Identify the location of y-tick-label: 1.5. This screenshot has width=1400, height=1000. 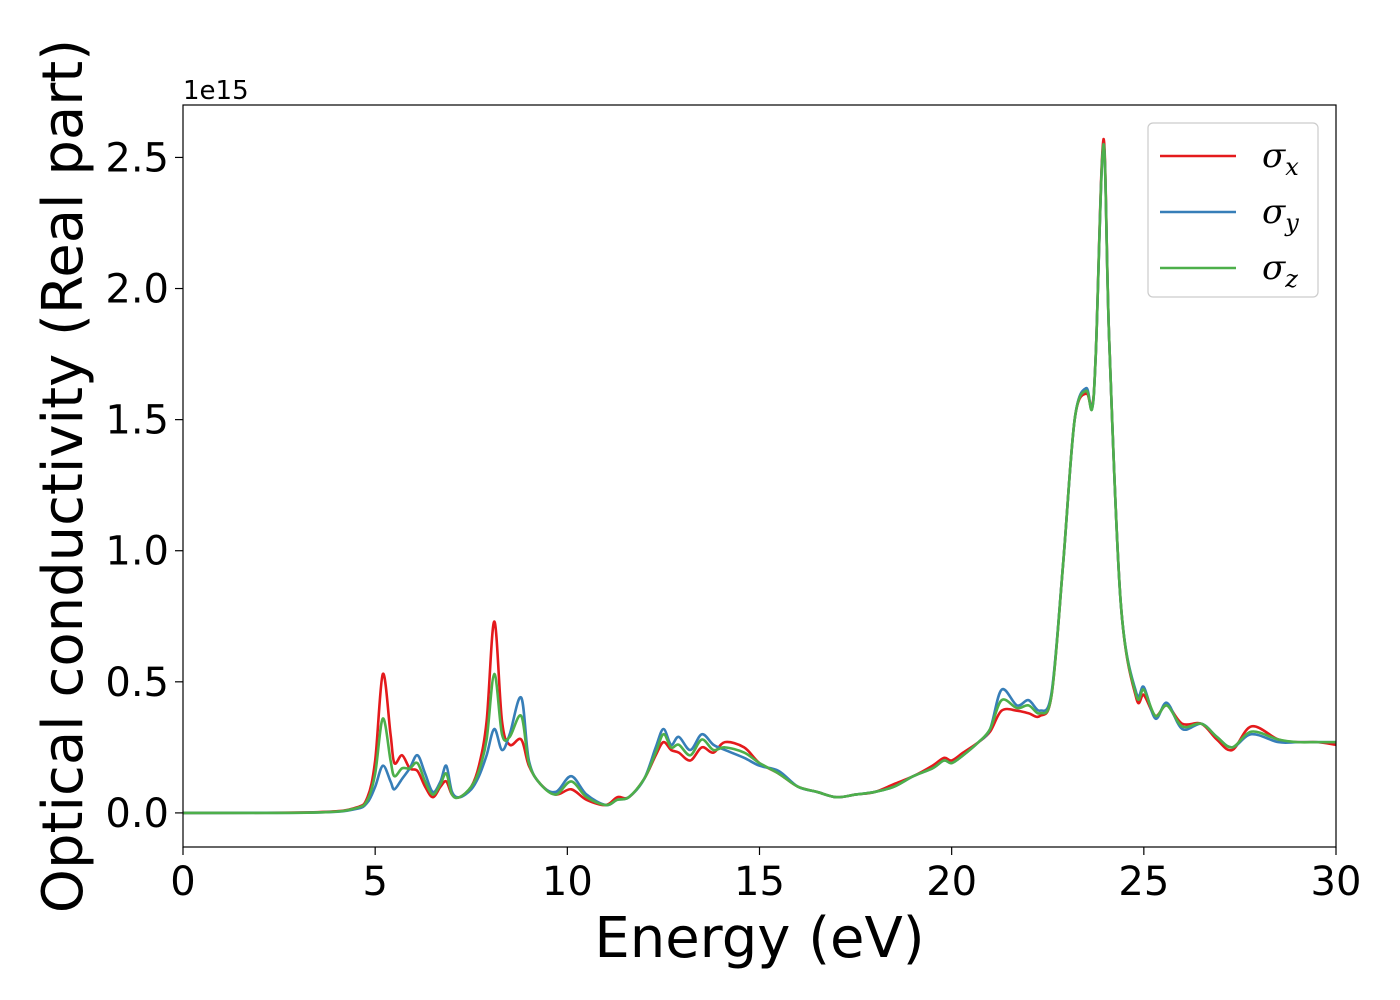
(137, 421).